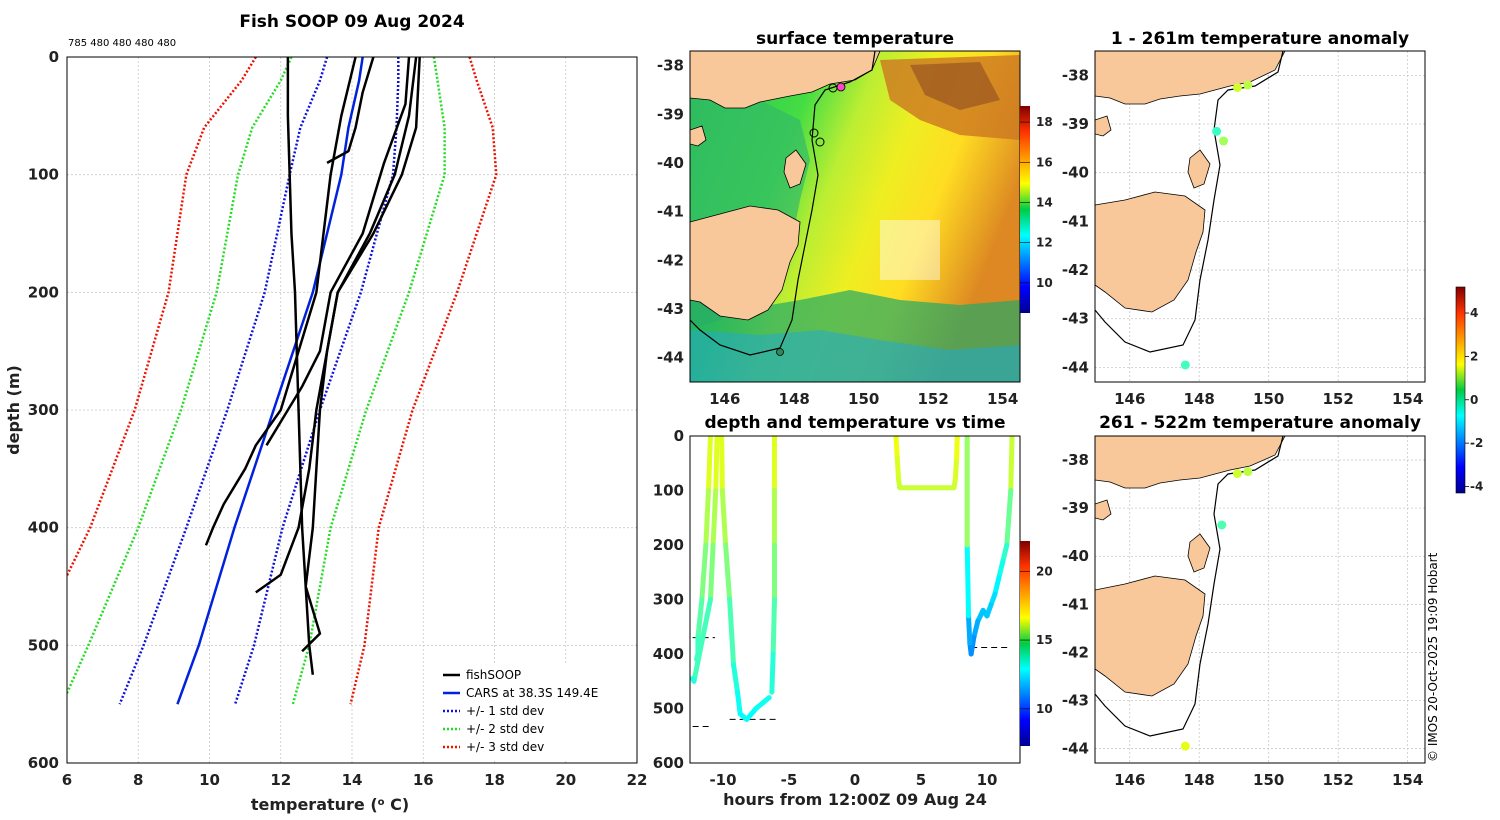 The height and width of the screenshot is (820, 1500). Describe the element at coordinates (1433, 657) in the screenshot. I see `copyright-text: © IMOS 20-Oct-2025 19:09 Hobart` at that location.